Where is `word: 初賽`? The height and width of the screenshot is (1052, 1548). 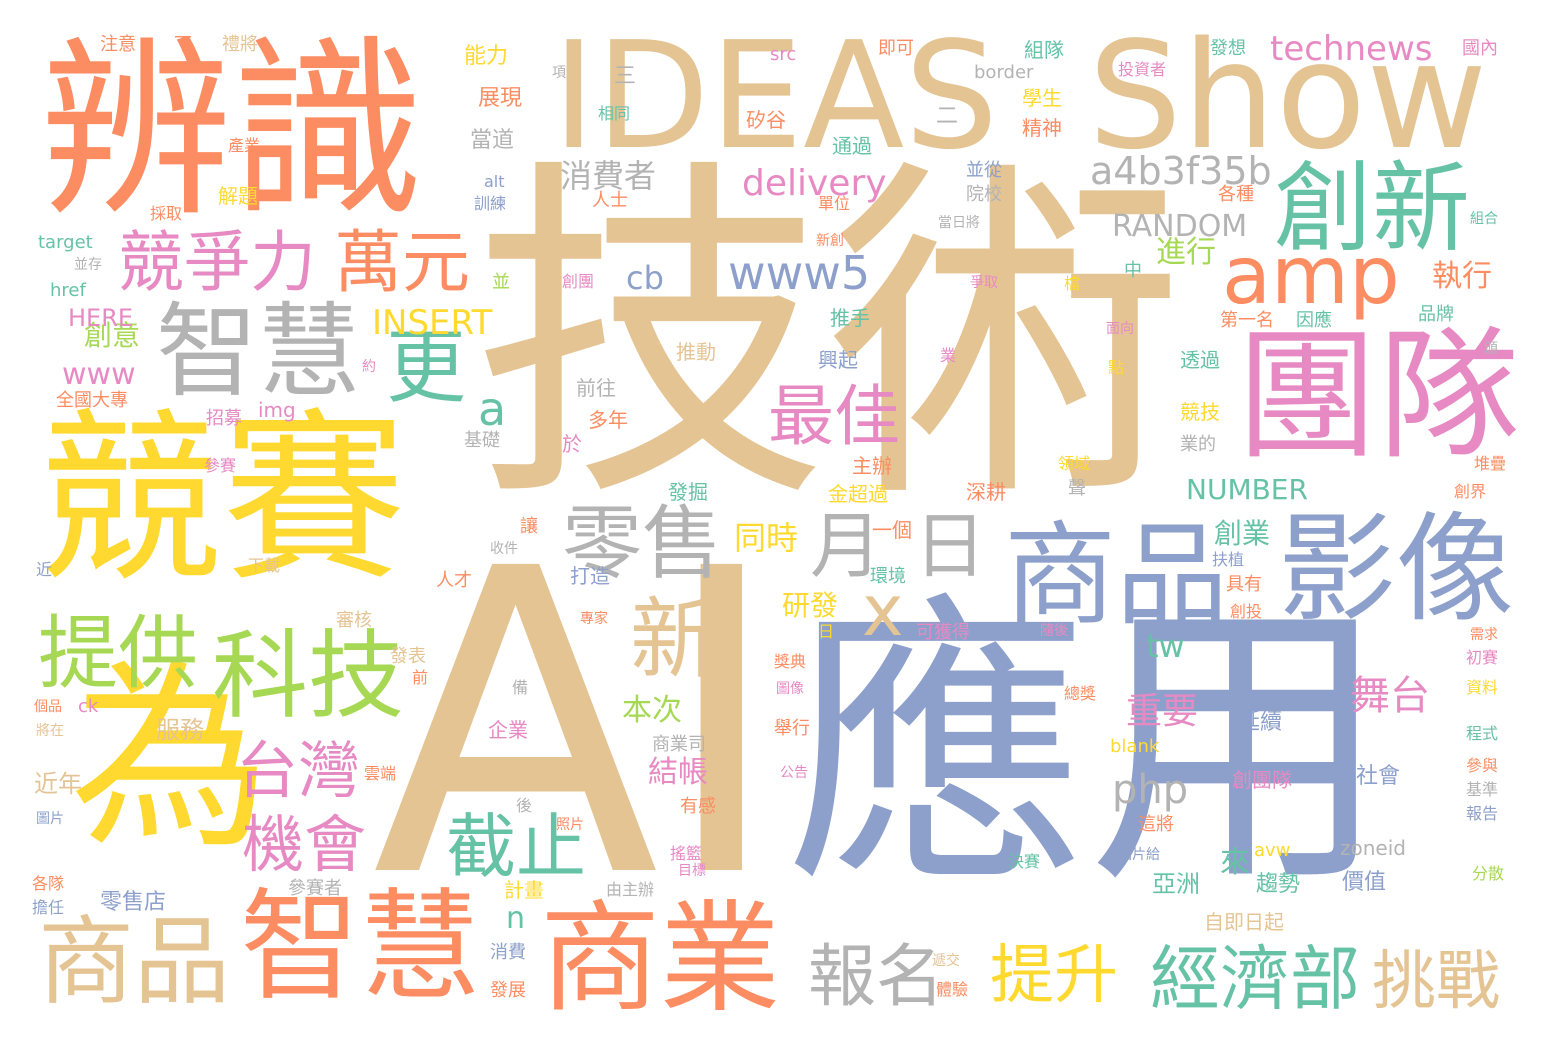 word: 初賽 is located at coordinates (1482, 657).